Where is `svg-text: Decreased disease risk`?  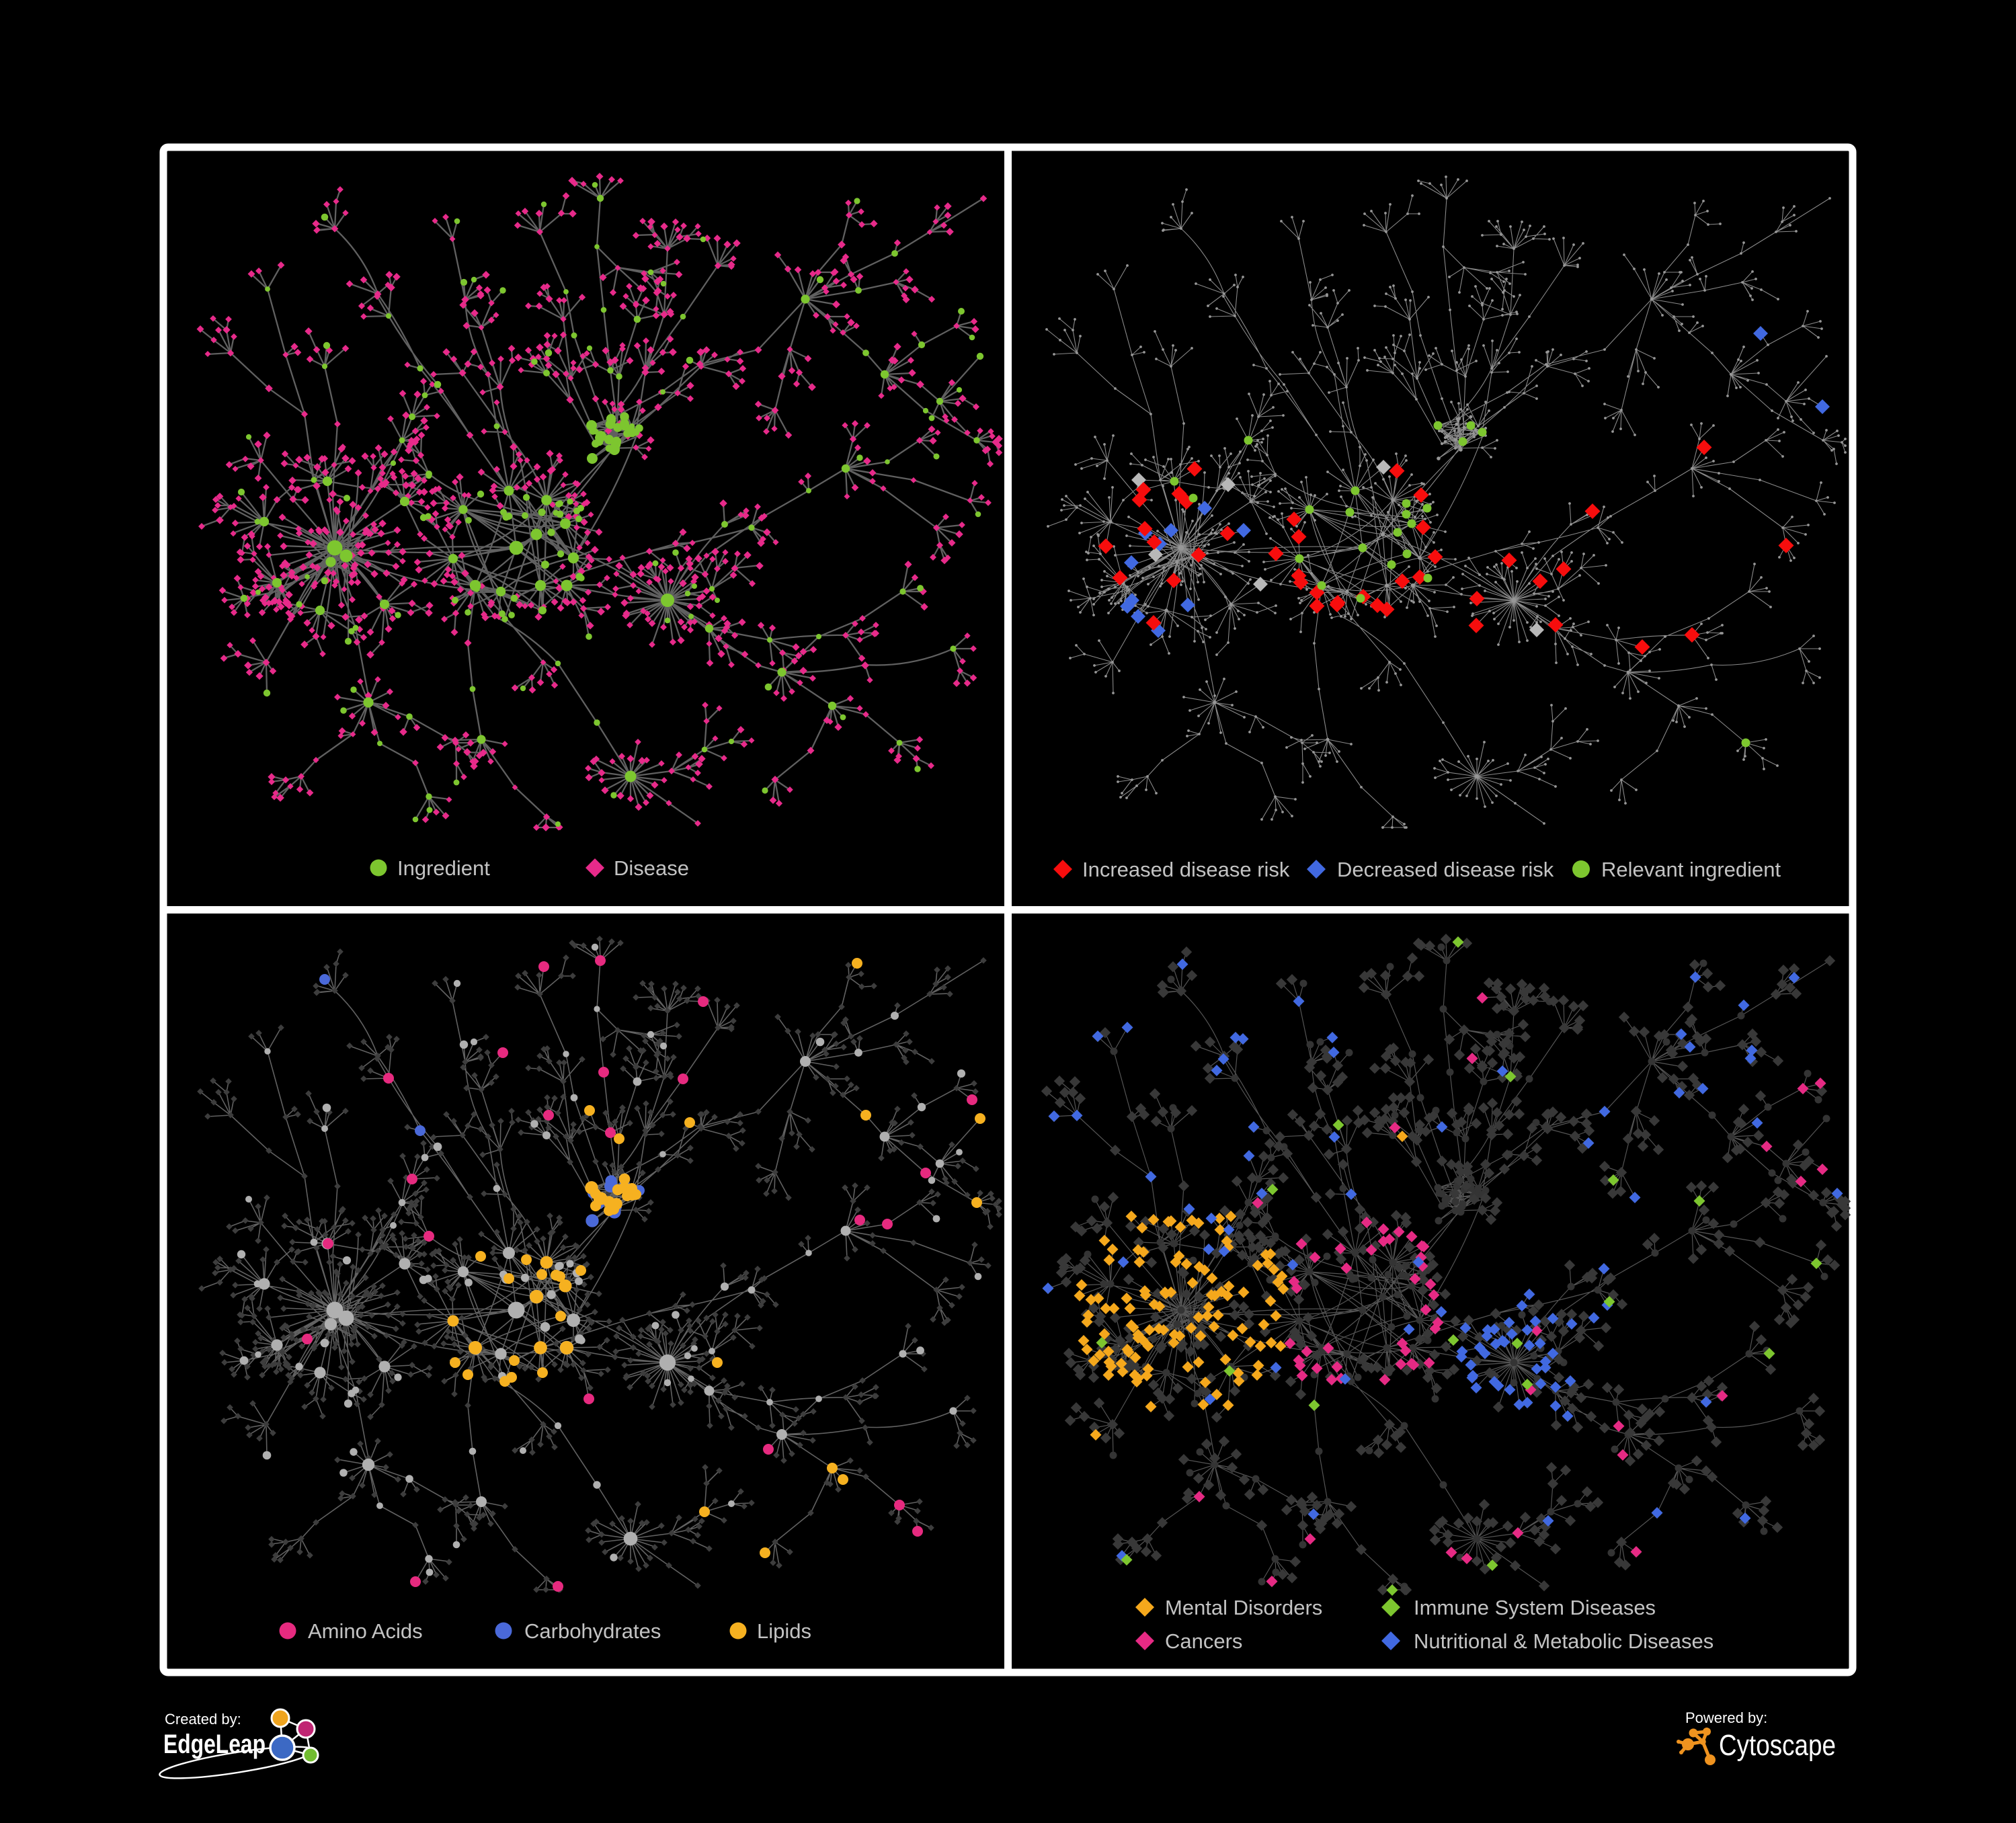 svg-text: Decreased disease risk is located at coordinates (1445, 869).